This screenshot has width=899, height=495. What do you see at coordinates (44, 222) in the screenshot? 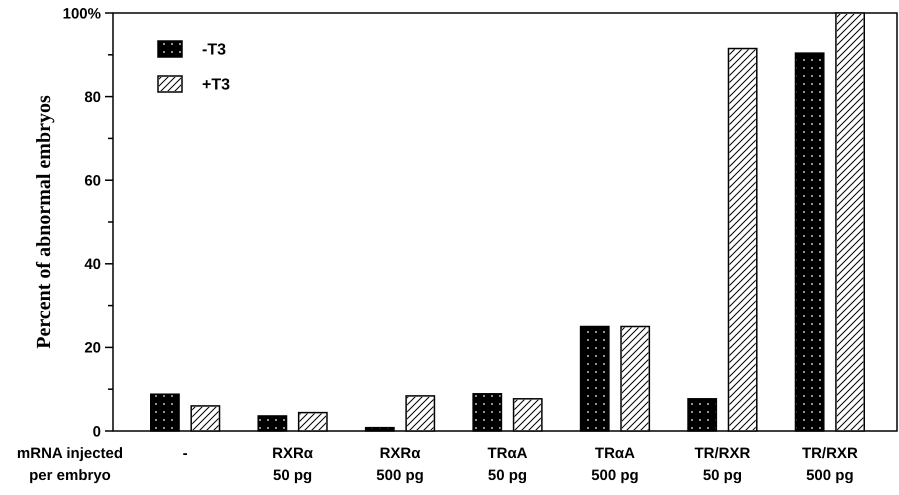
I see `y-axis-title: Percent of abnormal embryos` at bounding box center [44, 222].